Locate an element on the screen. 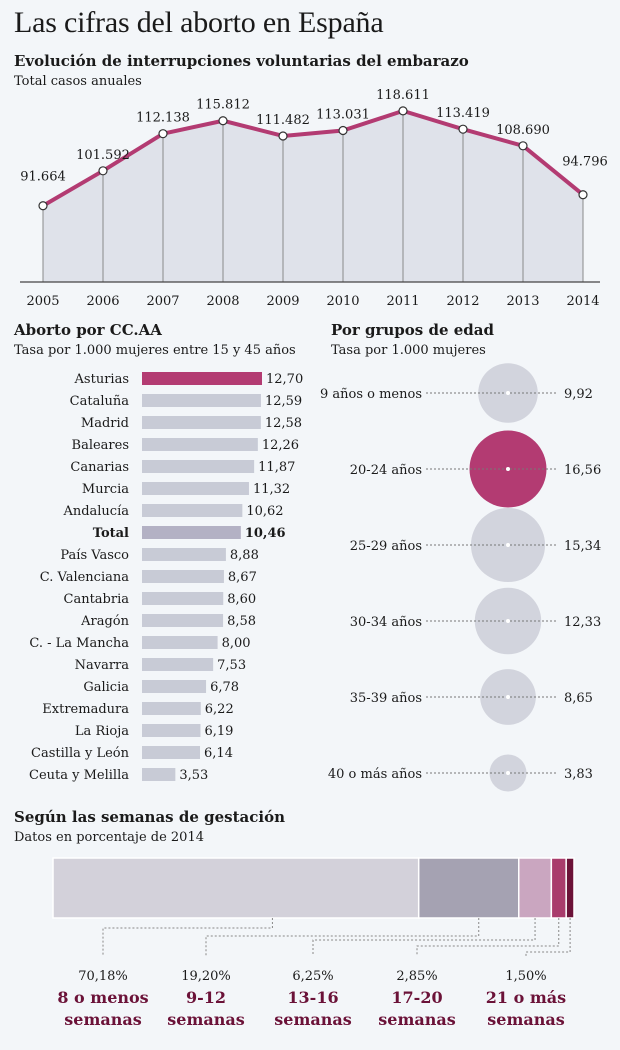  data-label-2010: 113.031 is located at coordinates (343, 115).